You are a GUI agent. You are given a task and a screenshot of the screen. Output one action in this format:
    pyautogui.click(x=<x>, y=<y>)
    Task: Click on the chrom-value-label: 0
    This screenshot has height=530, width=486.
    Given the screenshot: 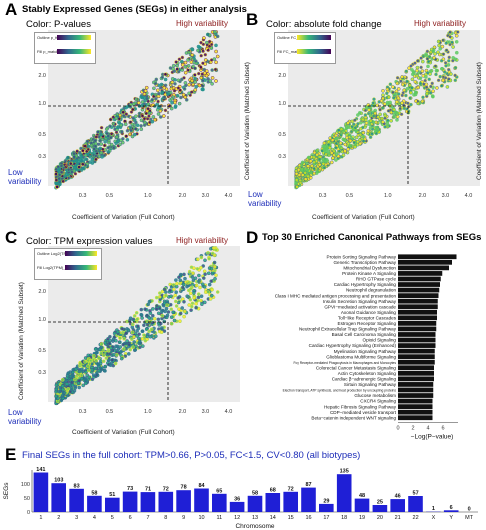 What is the action you would take?
    pyautogui.click(x=469, y=510)
    